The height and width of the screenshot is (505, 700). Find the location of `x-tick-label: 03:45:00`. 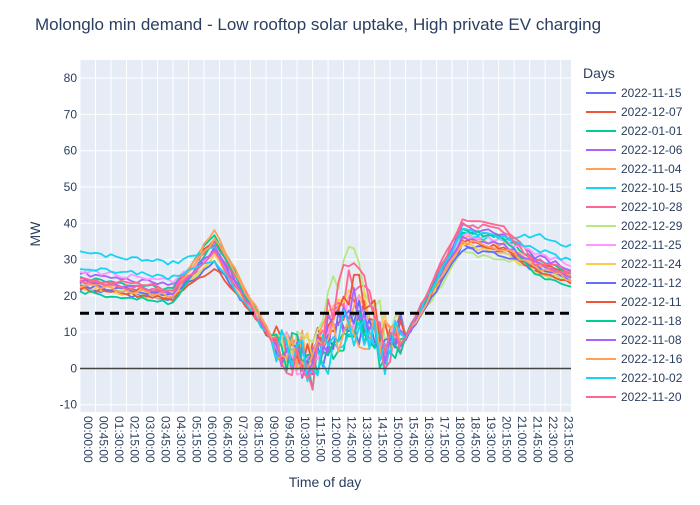

x-tick-label: 03:45:00 is located at coordinates (166, 439).